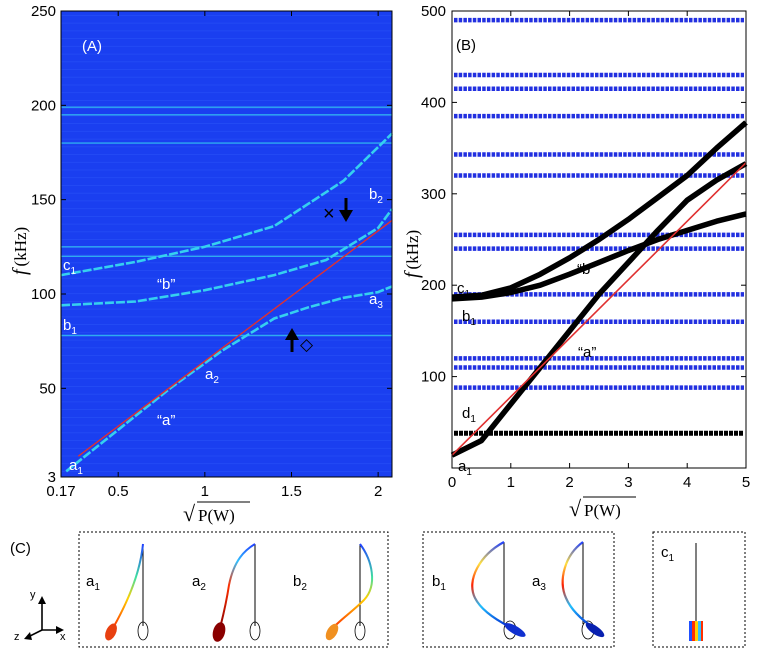 This screenshot has height=658, width=761. Describe the element at coordinates (52, 477) in the screenshot. I see `y-tick-label: 3` at that location.